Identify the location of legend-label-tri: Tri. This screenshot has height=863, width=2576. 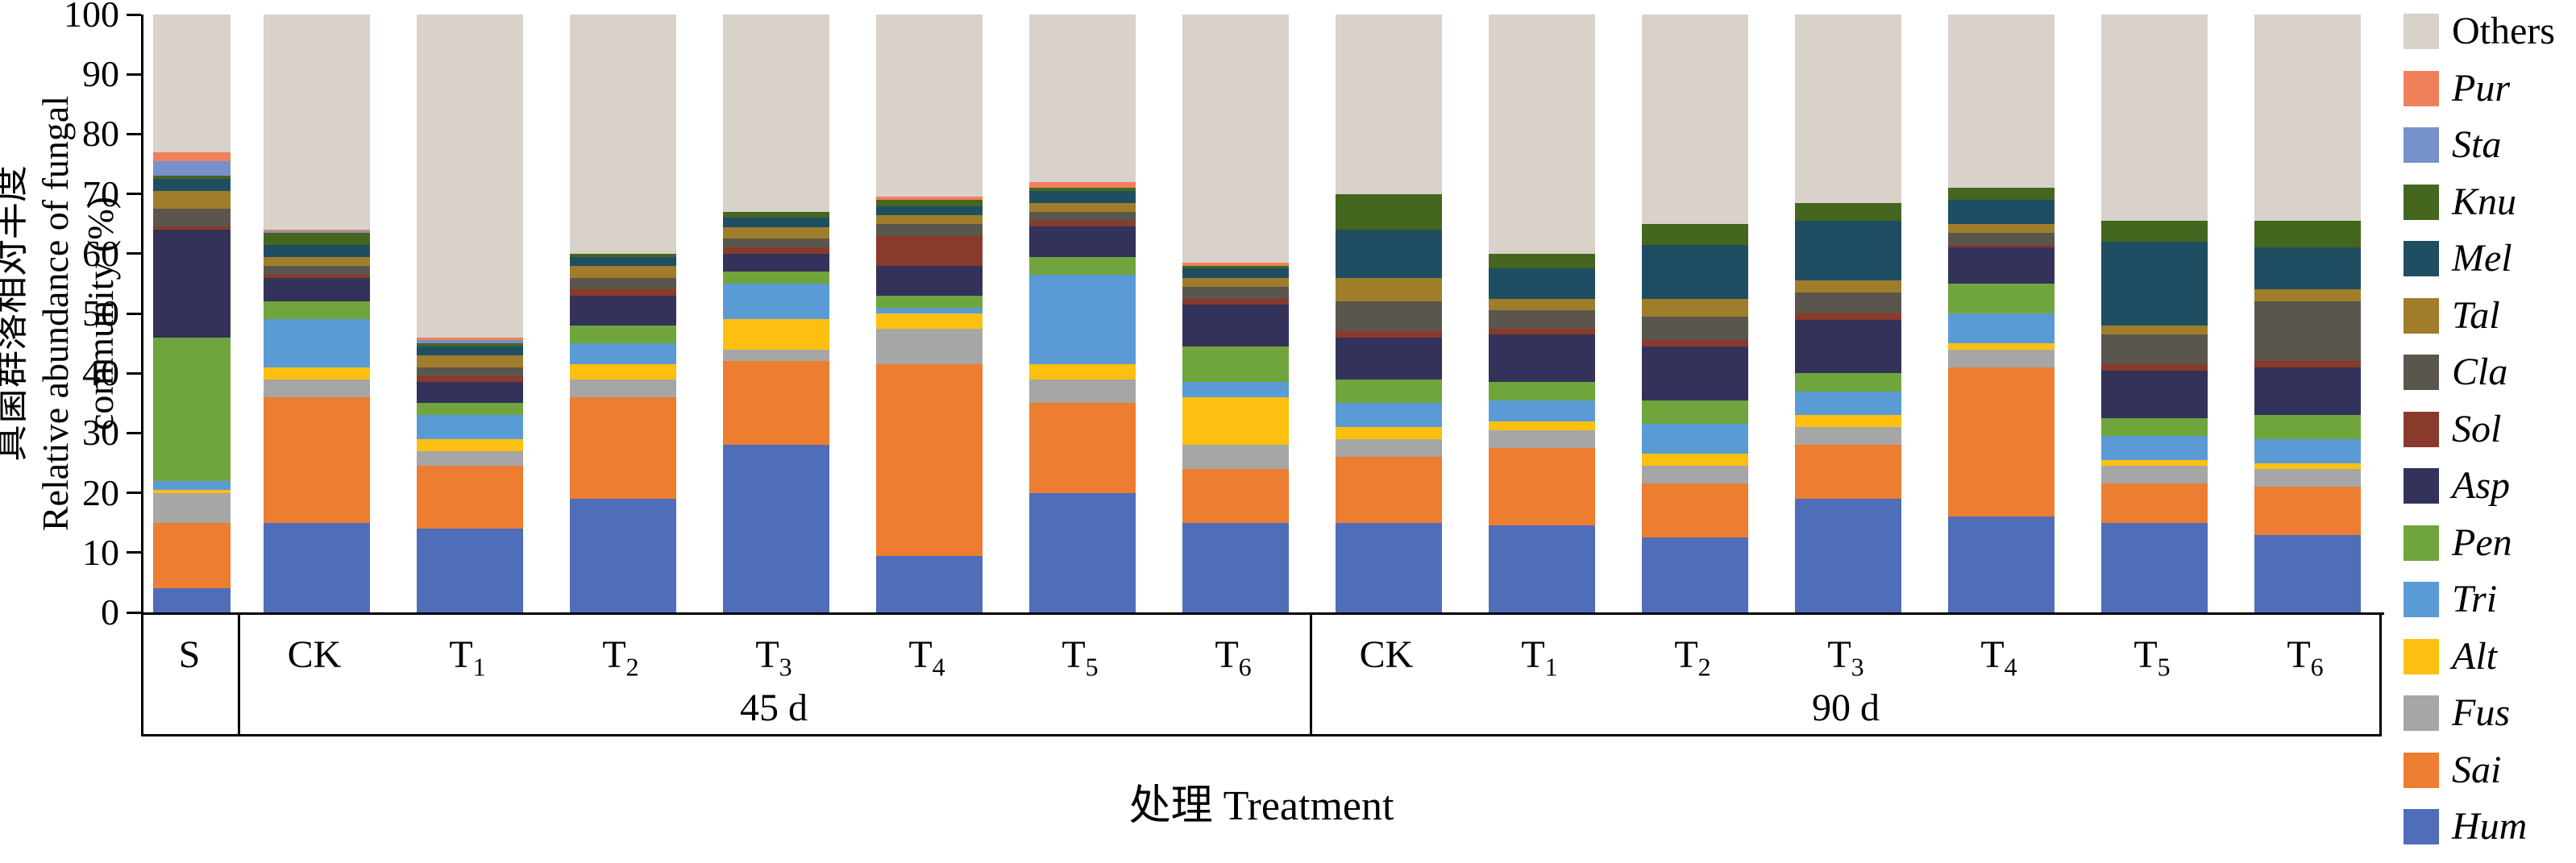
(2475, 599).